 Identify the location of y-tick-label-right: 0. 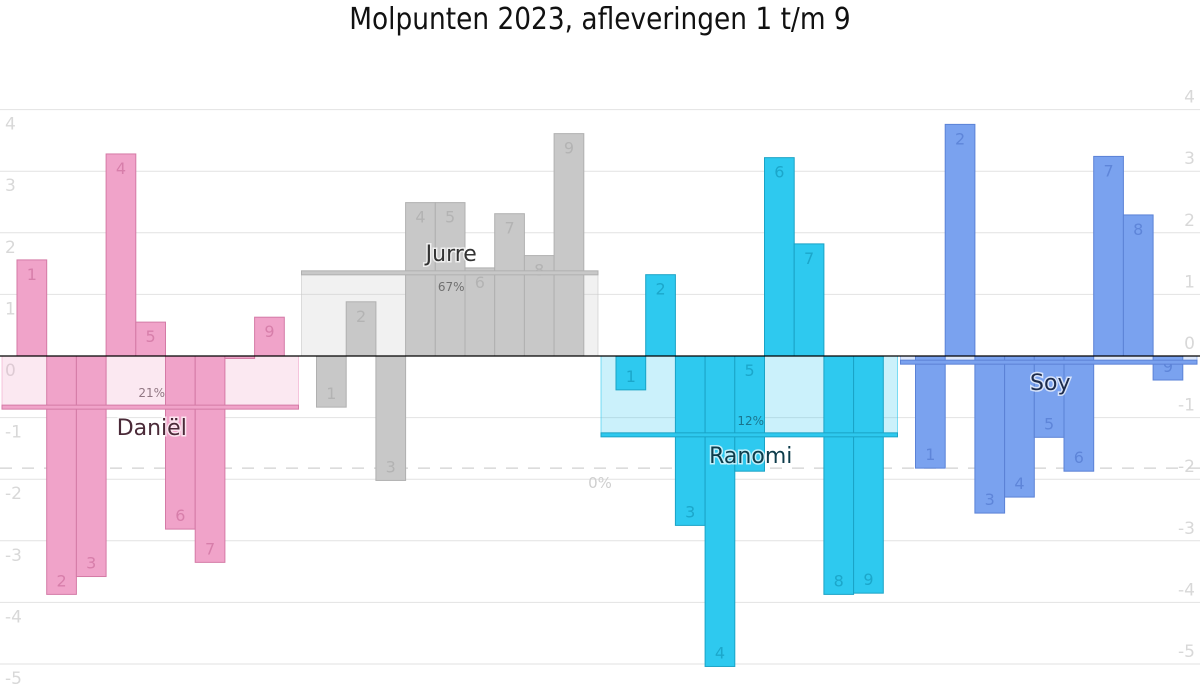
(1189, 344).